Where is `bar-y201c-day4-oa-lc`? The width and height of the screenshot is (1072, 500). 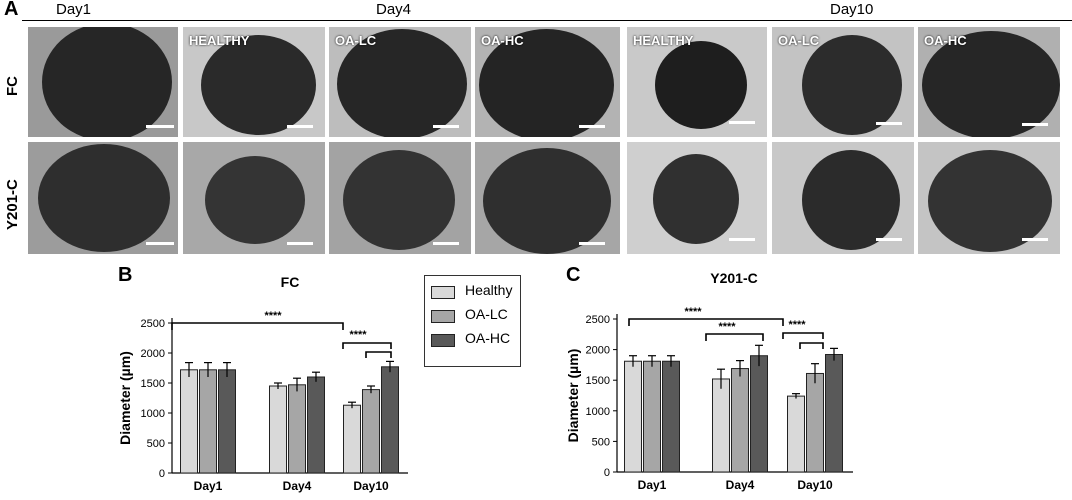
bar-y201c-day4-oa-lc is located at coordinates (740, 420).